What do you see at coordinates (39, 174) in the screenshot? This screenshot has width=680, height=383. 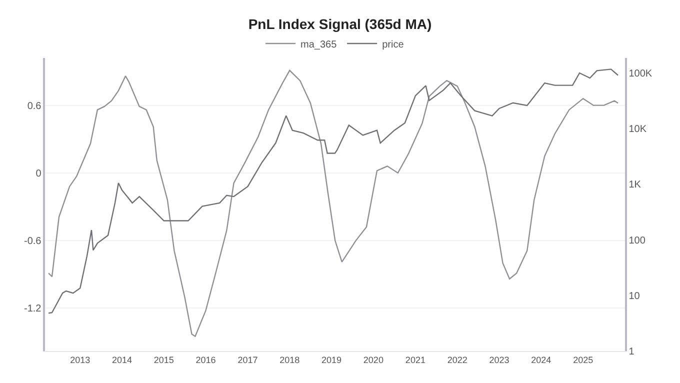 I see `y-tick-label: 0` at bounding box center [39, 174].